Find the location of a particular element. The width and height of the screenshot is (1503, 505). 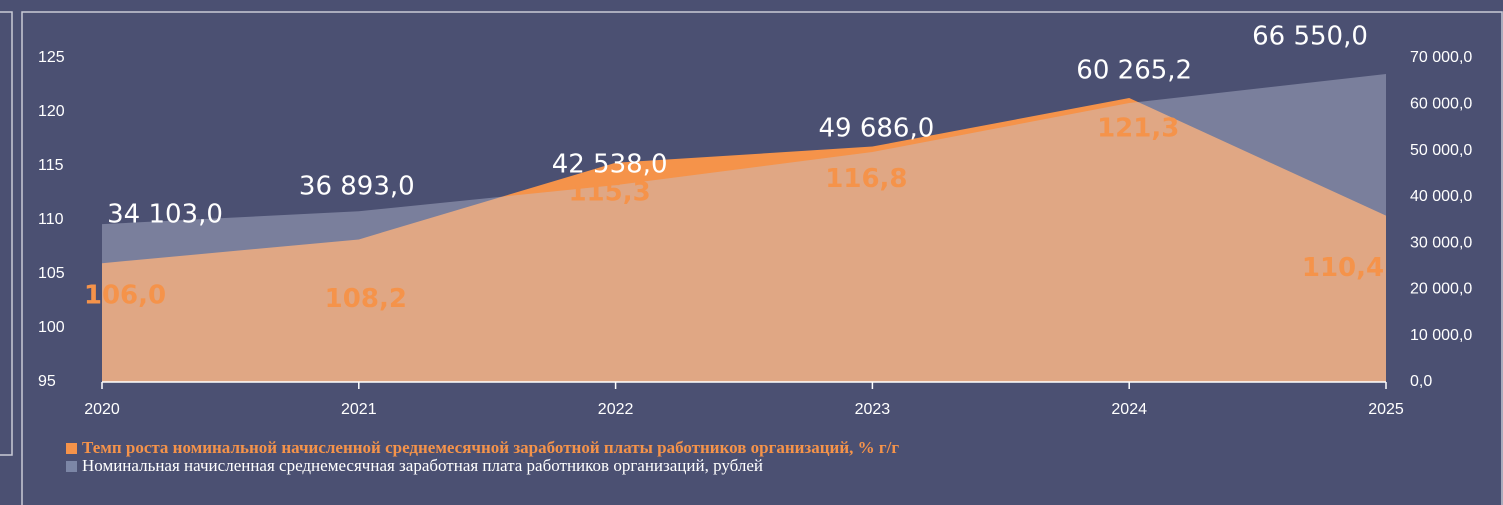

y2-tick-label: 0,0 is located at coordinates (1421, 381).